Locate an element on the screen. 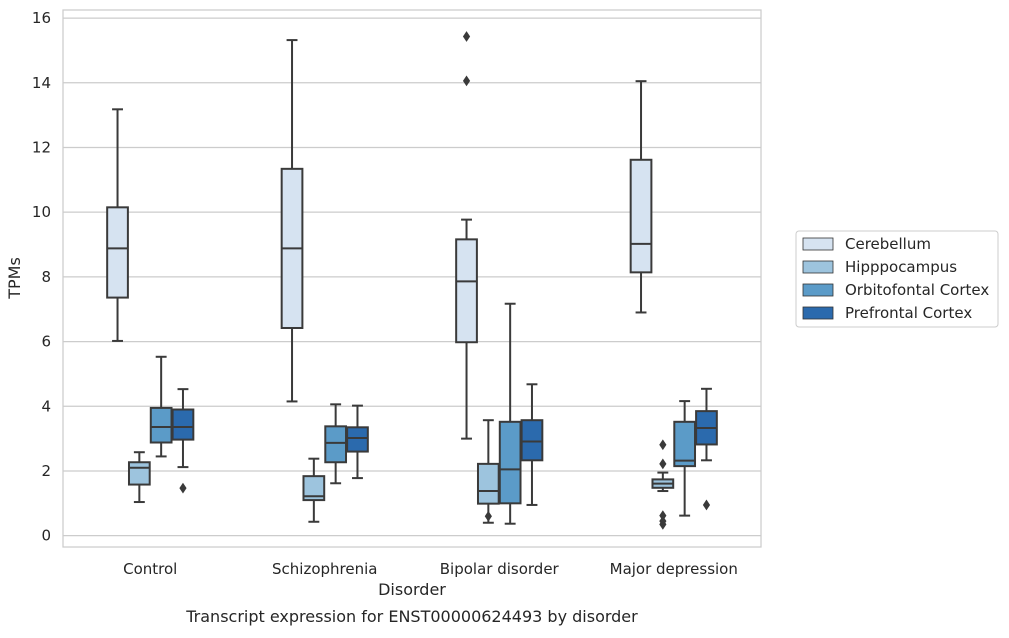 The height and width of the screenshot is (638, 1009). x-axis-label: Disorder is located at coordinates (412, 589).